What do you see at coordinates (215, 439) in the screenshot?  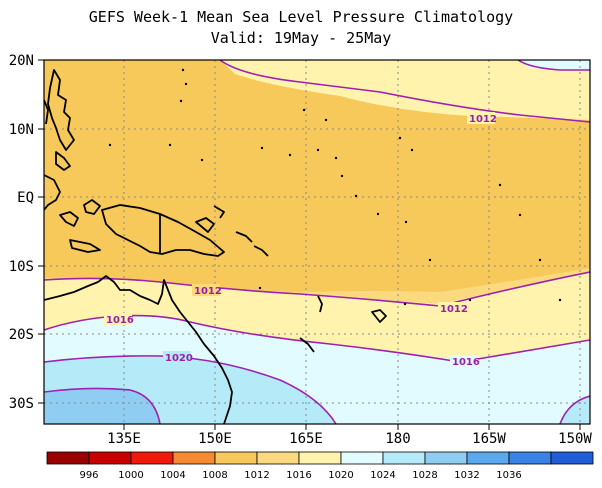 I see `lon-label-150e: 150E` at bounding box center [215, 439].